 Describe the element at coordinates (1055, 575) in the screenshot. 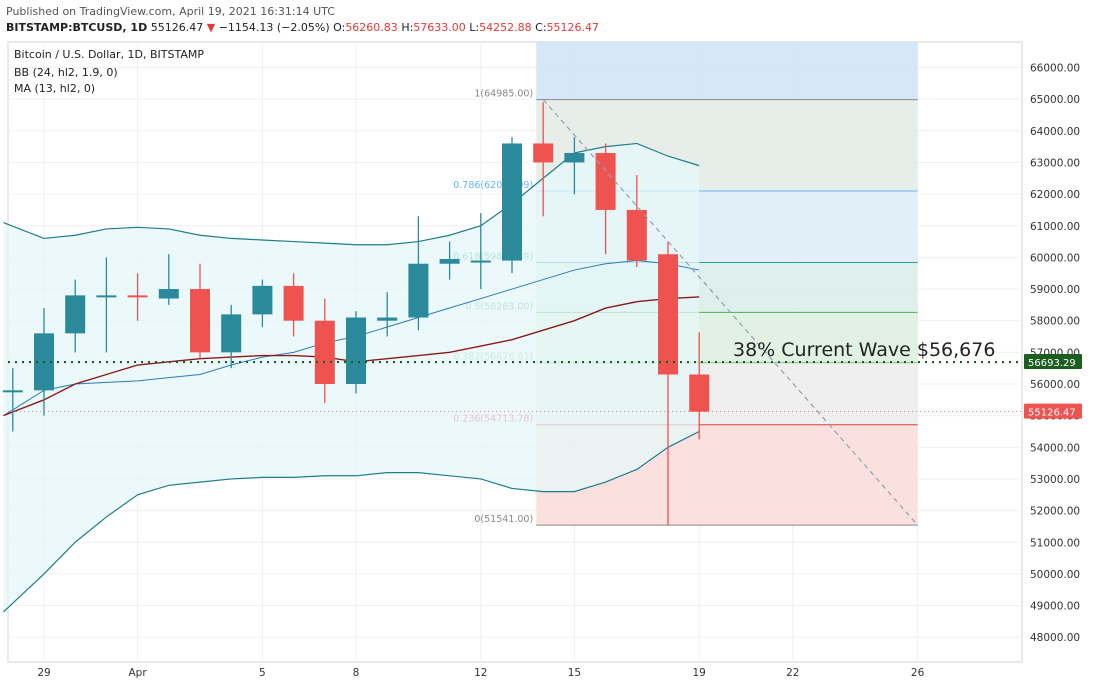

I see `y-tick-label: 50000.00` at that location.